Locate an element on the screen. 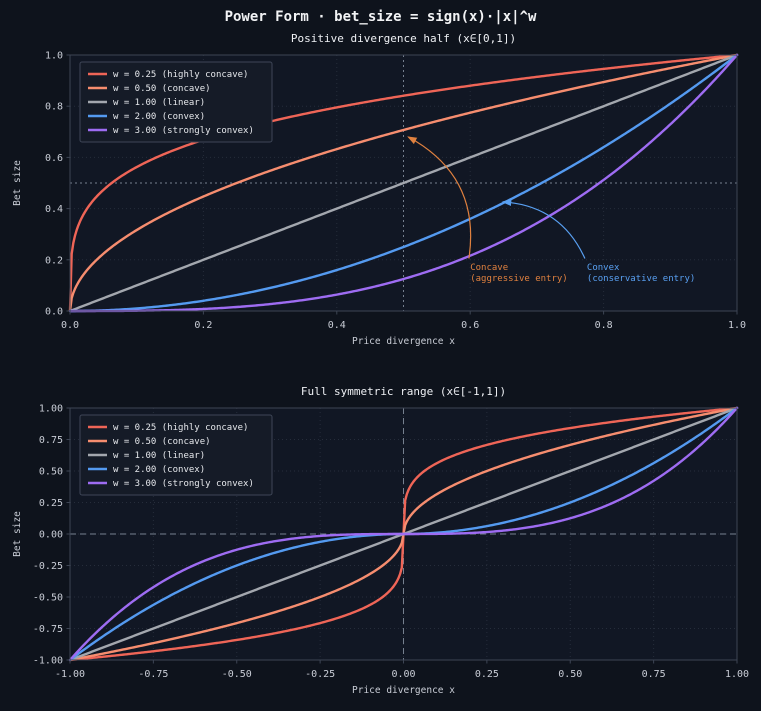  svg-text: (aggressive entry) is located at coordinates (519, 279).